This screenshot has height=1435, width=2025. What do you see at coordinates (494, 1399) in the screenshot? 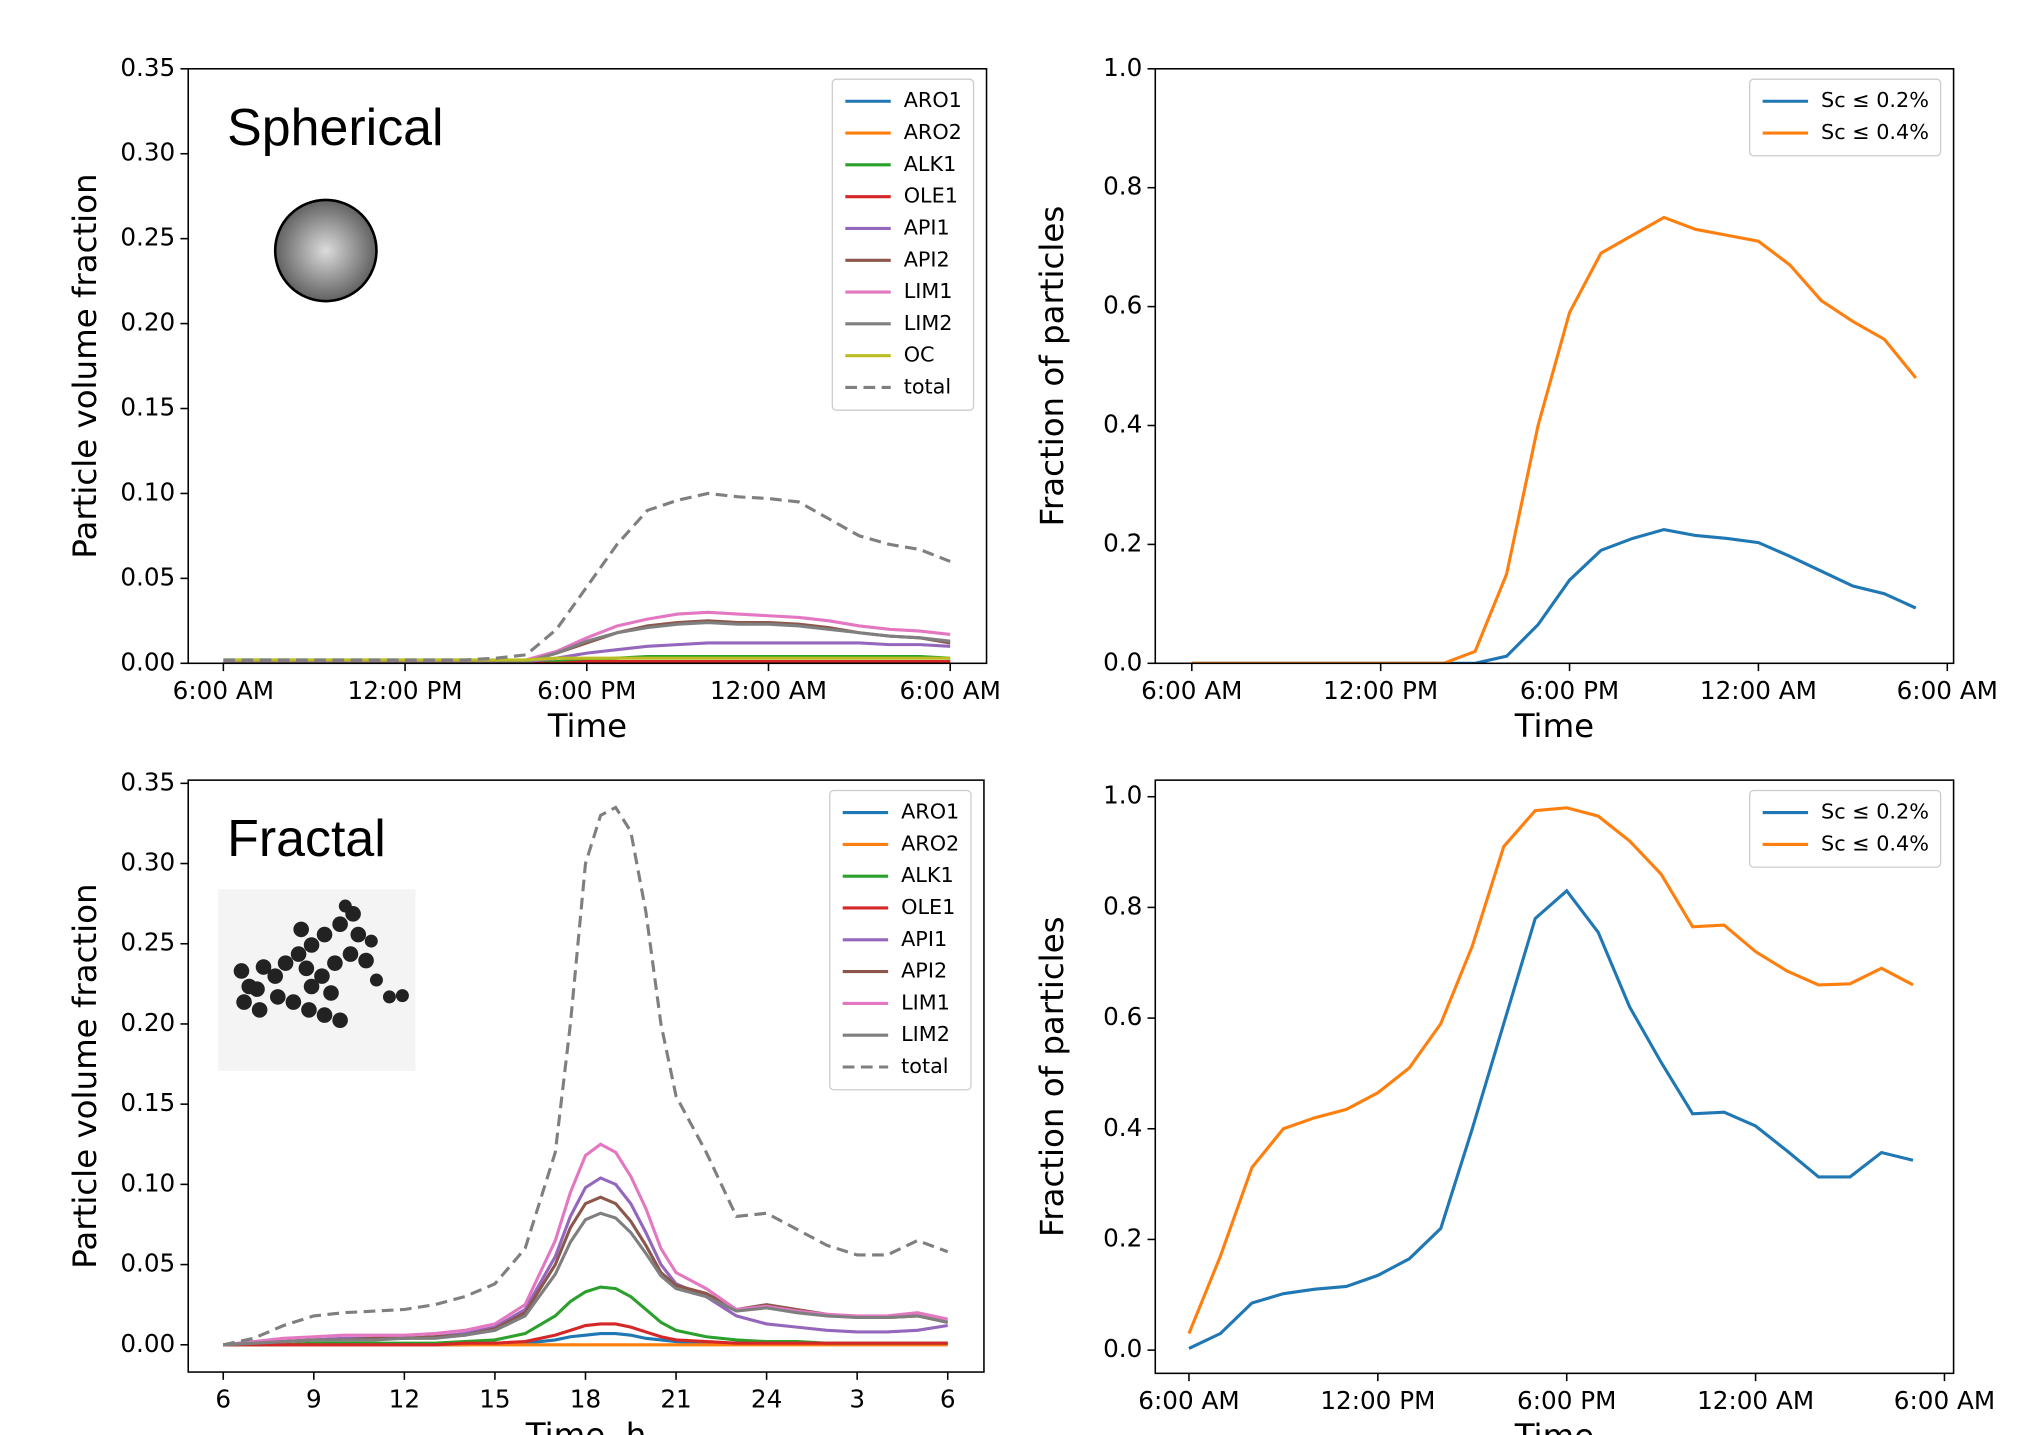
I see `x-tick-label: 15` at bounding box center [494, 1399].